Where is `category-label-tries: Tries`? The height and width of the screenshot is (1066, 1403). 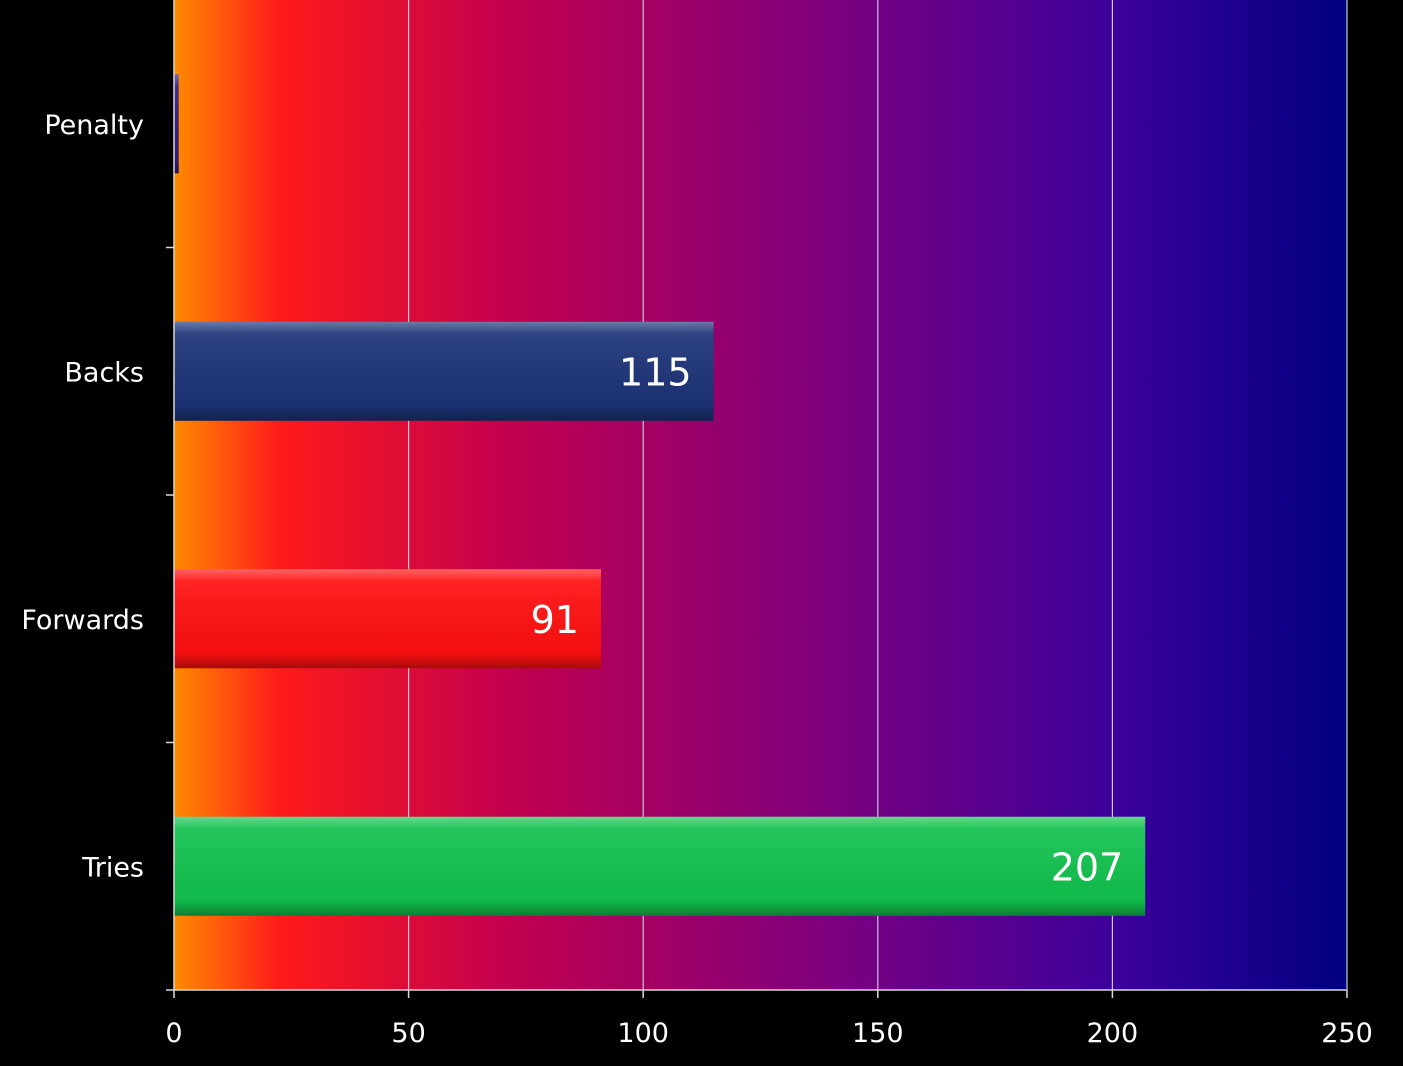
category-label-tries: Tries is located at coordinates (112, 867).